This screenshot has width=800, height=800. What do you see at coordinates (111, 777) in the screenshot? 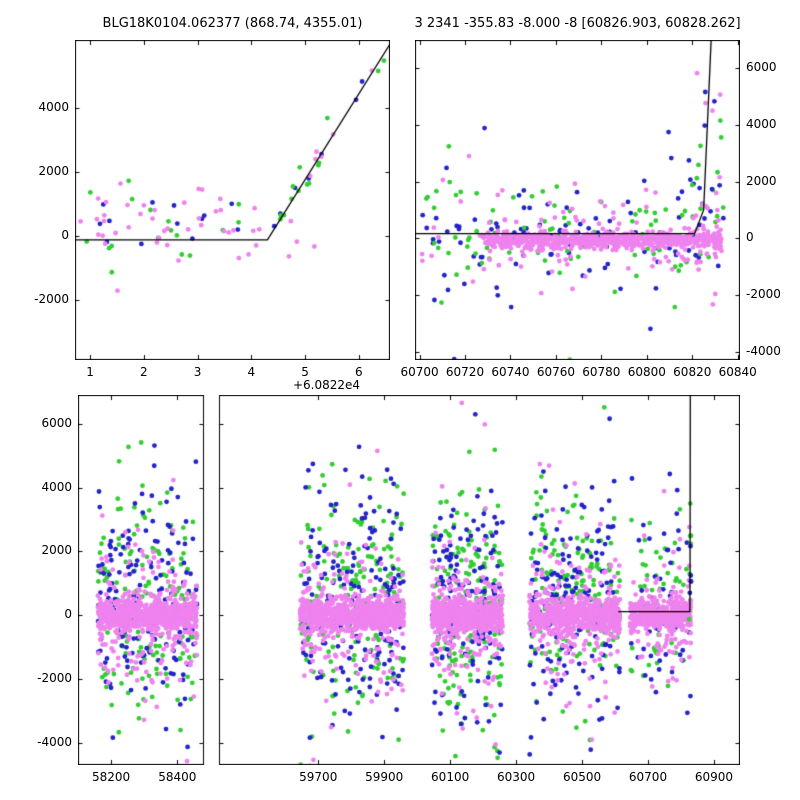
I see `x-tick-label: 58200` at bounding box center [111, 777].